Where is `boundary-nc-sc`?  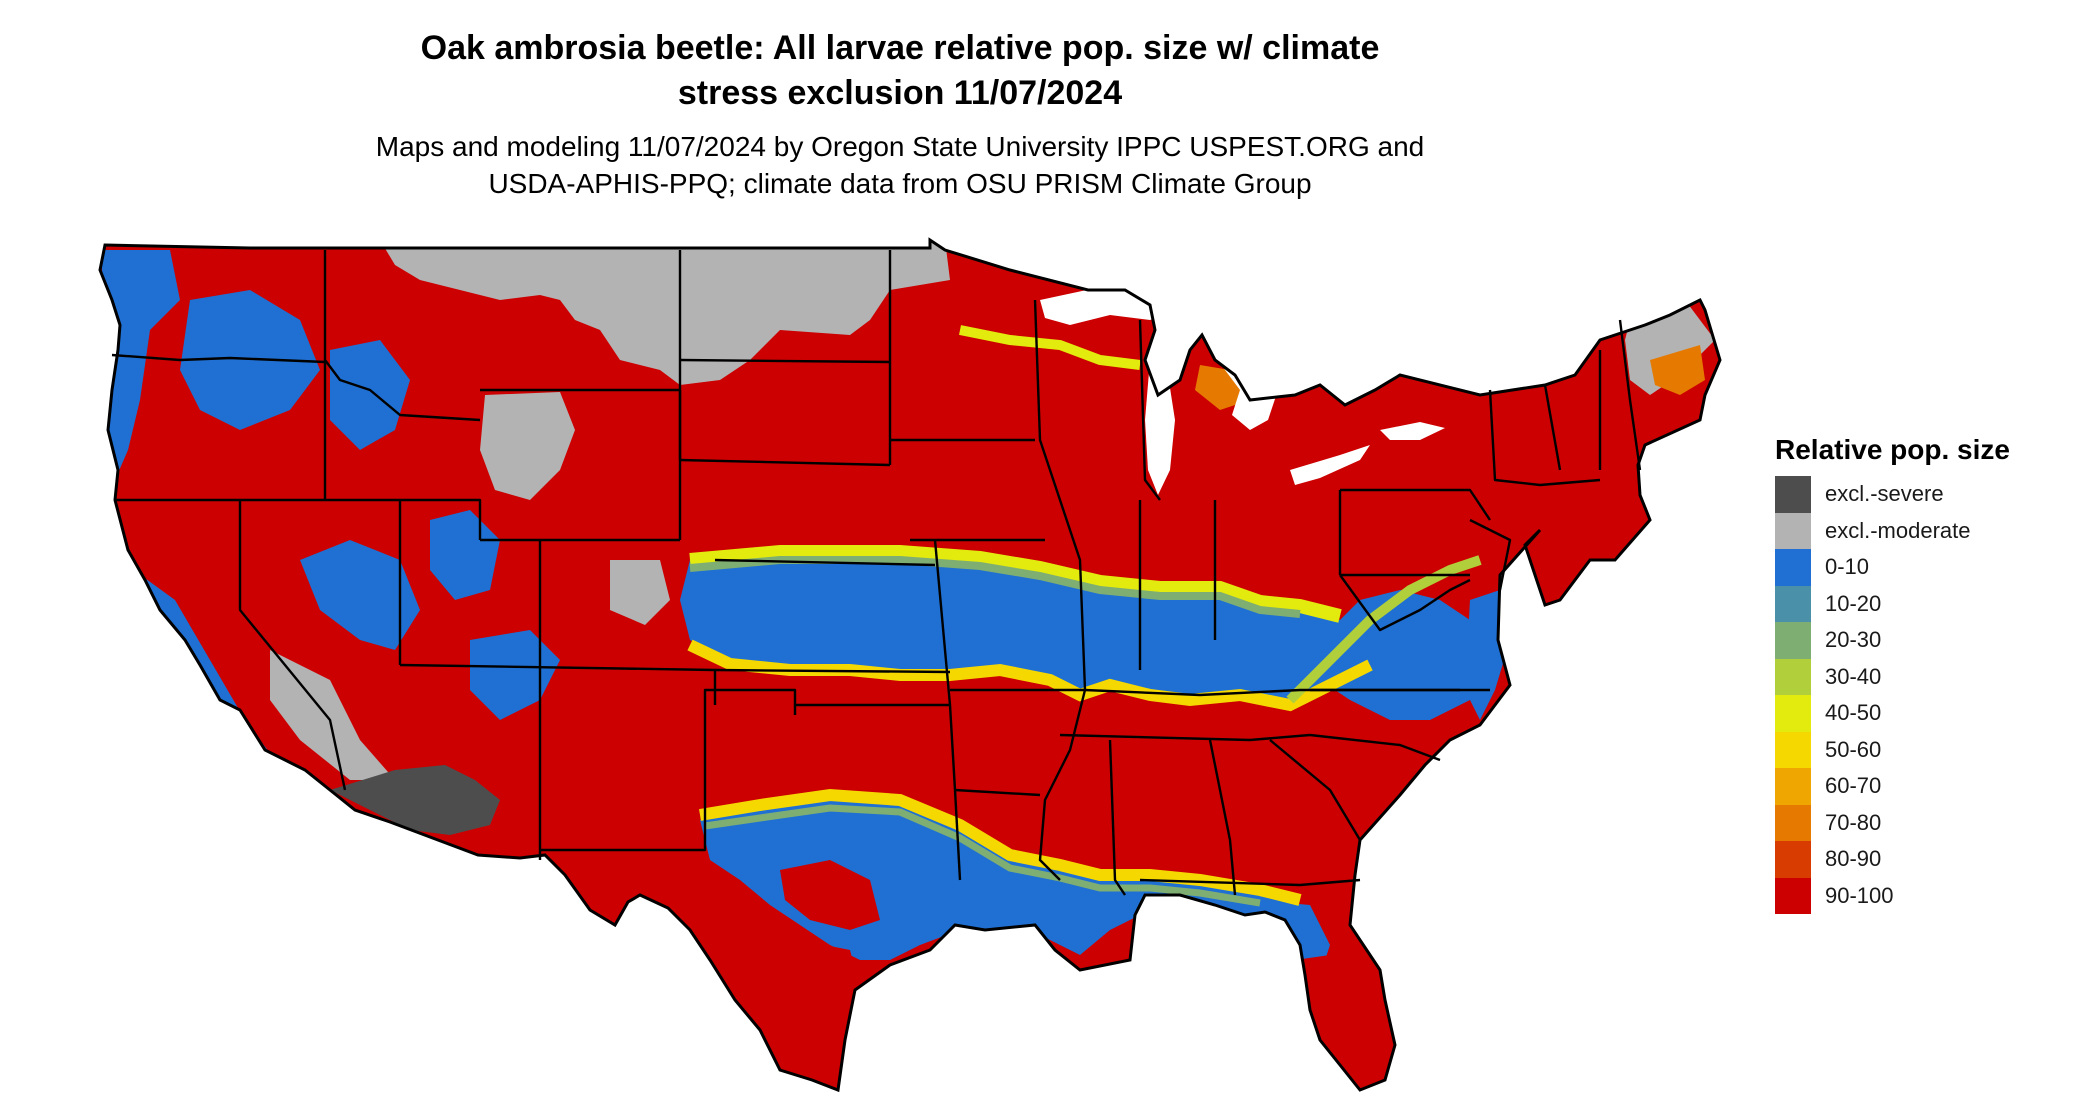
boundary-nc-sc is located at coordinates (1375, 747).